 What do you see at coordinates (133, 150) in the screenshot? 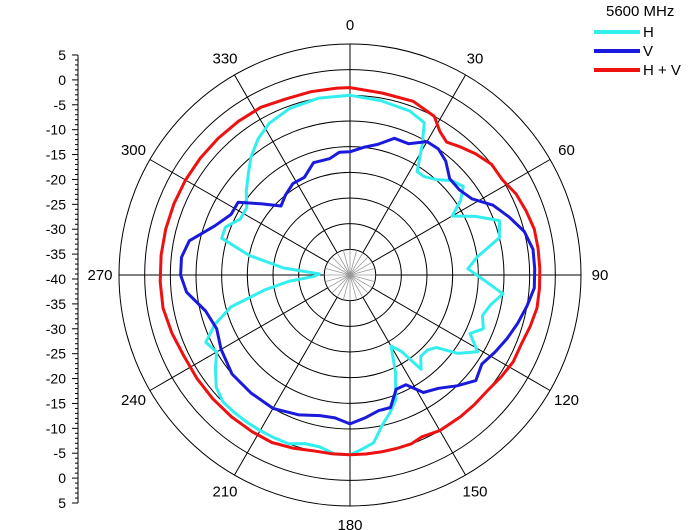
I see `angle-label: 300` at bounding box center [133, 150].